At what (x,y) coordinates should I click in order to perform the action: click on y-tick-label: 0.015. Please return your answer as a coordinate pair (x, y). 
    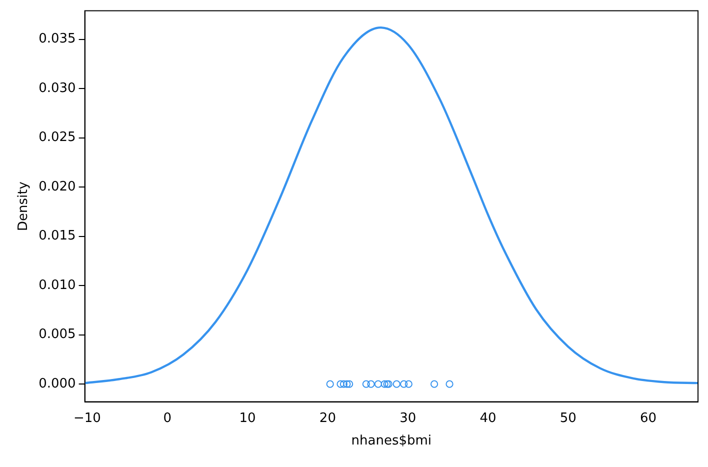
    Looking at the image, I should click on (57, 236).